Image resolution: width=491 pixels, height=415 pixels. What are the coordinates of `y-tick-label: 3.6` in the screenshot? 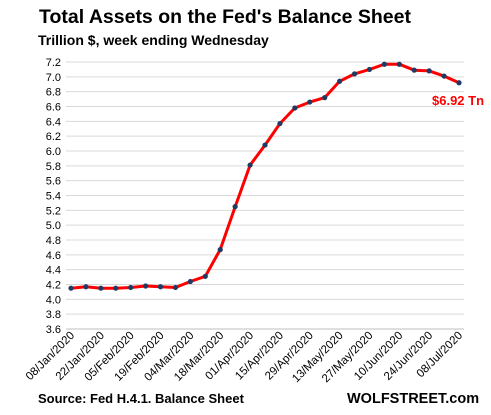 It's located at (53, 330).